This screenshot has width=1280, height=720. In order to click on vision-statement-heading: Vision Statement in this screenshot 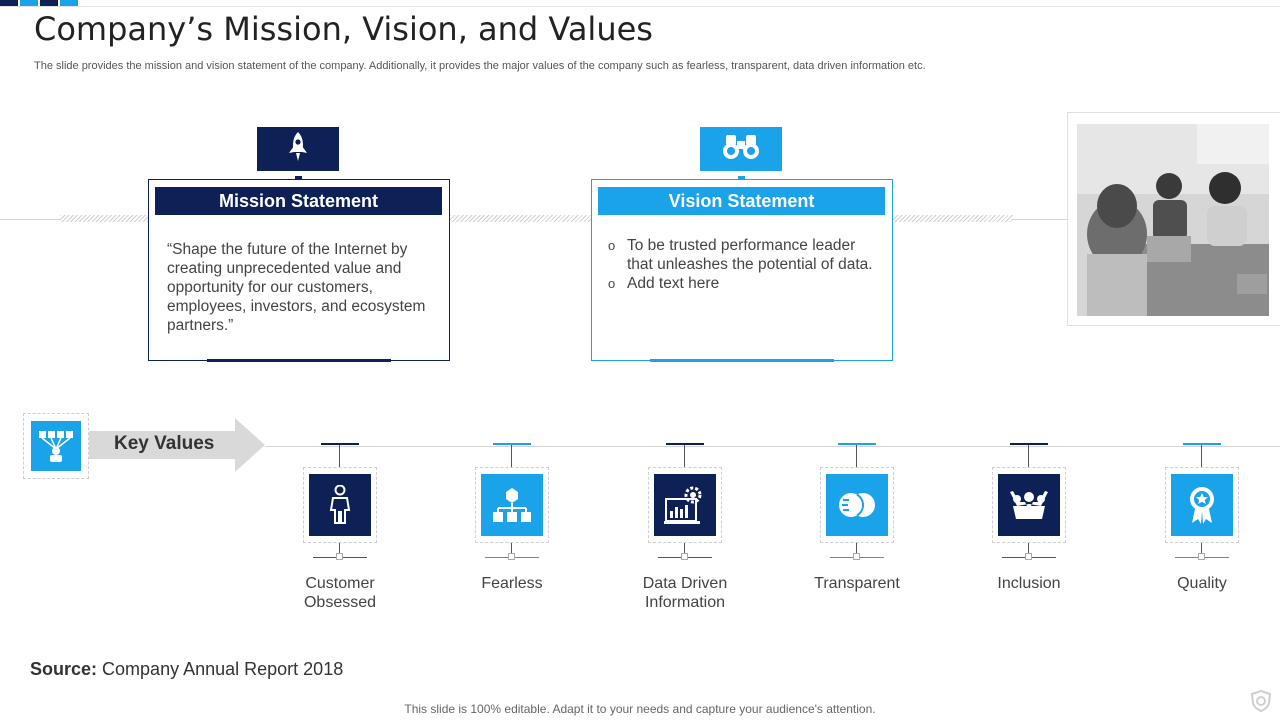, I will do `click(741, 201)`.